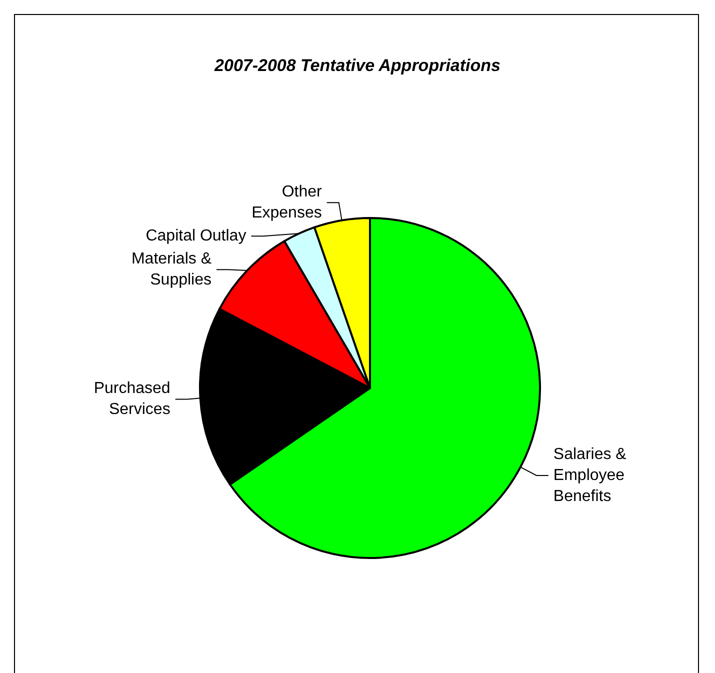 The image size is (715, 673). I want to click on chart-title: 2007-2008 Tentative Appropriations, so click(357, 65).